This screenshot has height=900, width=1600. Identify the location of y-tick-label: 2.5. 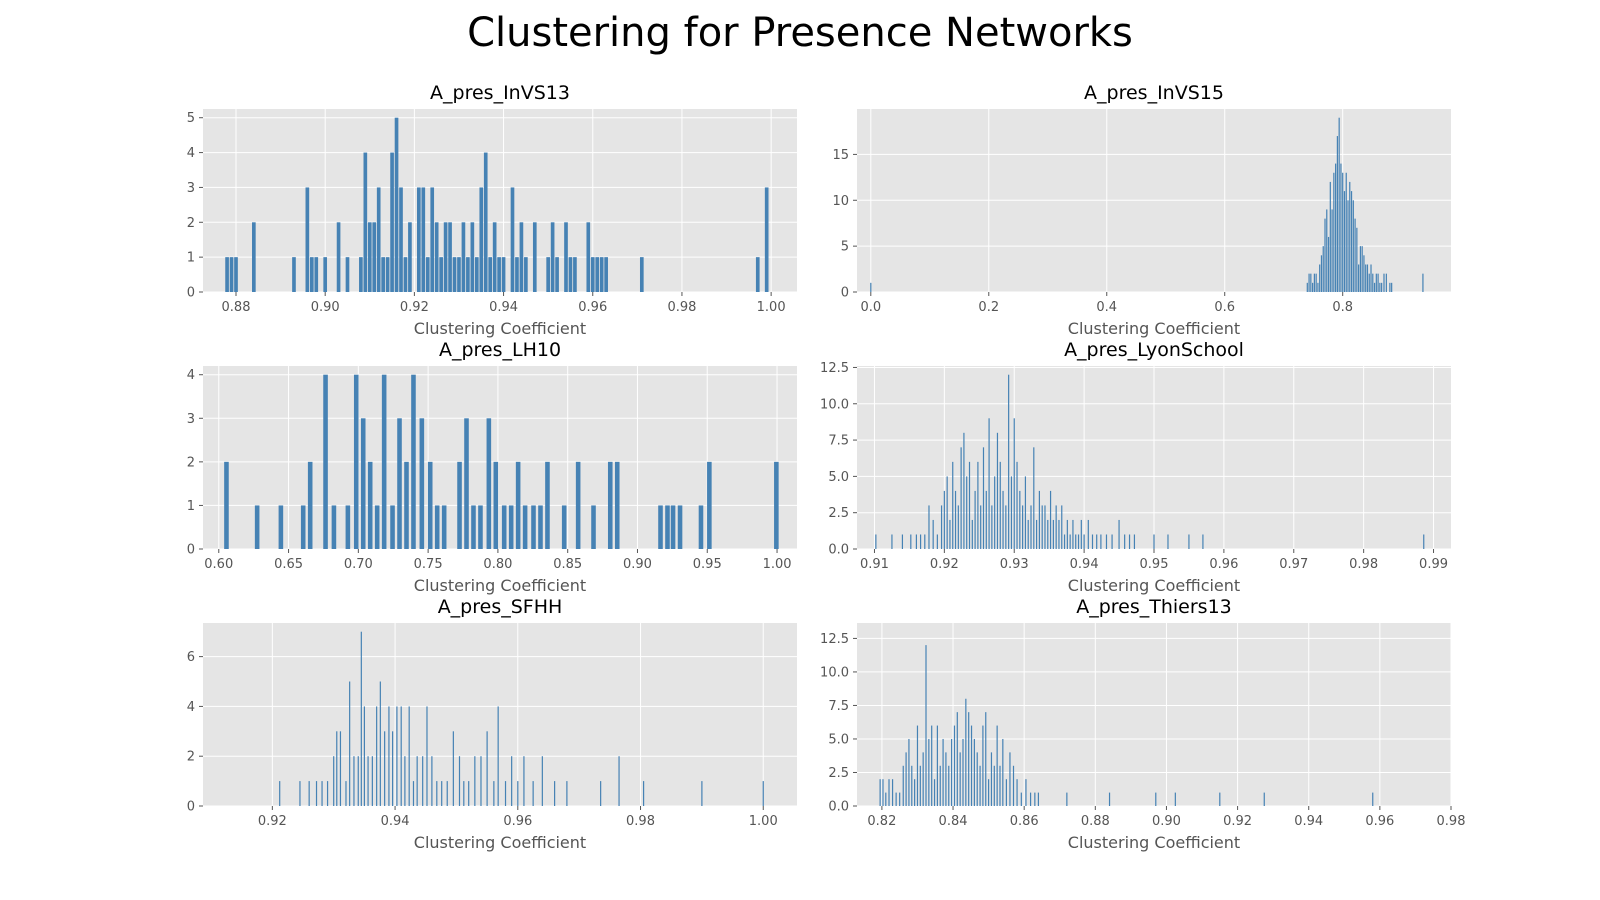
(838, 513).